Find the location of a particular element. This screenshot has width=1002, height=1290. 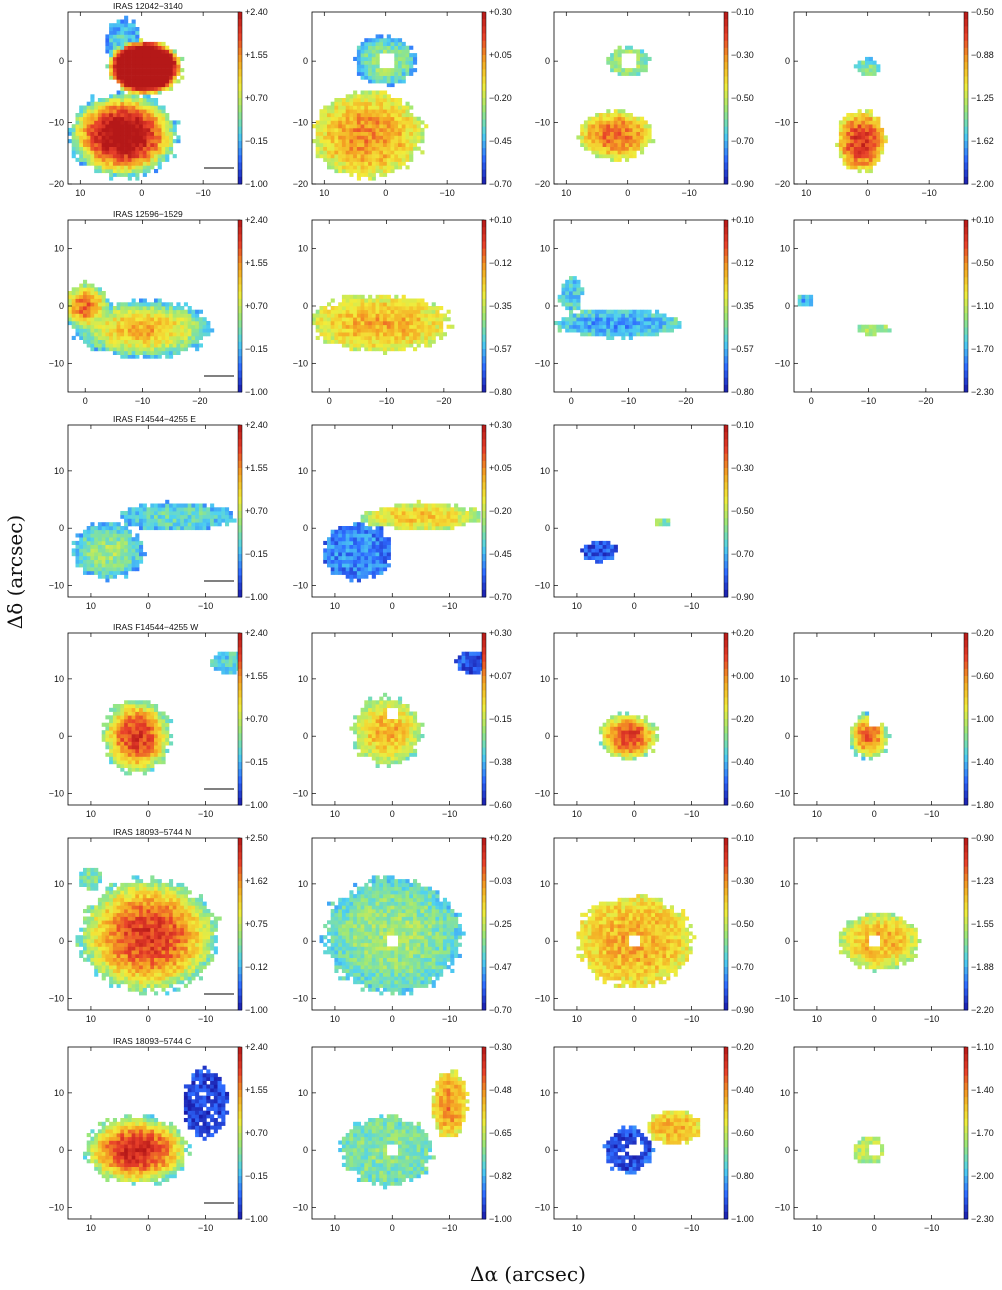

colorbar-label: +0.05 is located at coordinates (500, 468).